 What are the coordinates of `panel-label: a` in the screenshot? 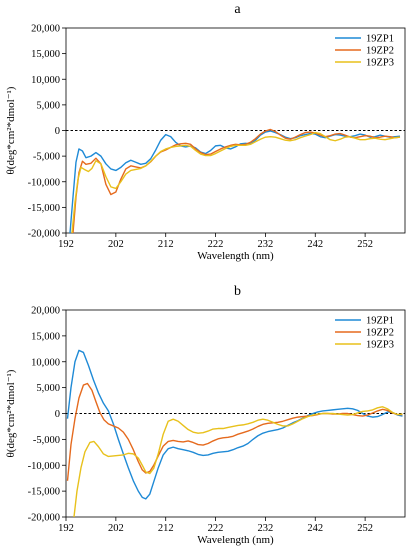 It's located at (237, 9).